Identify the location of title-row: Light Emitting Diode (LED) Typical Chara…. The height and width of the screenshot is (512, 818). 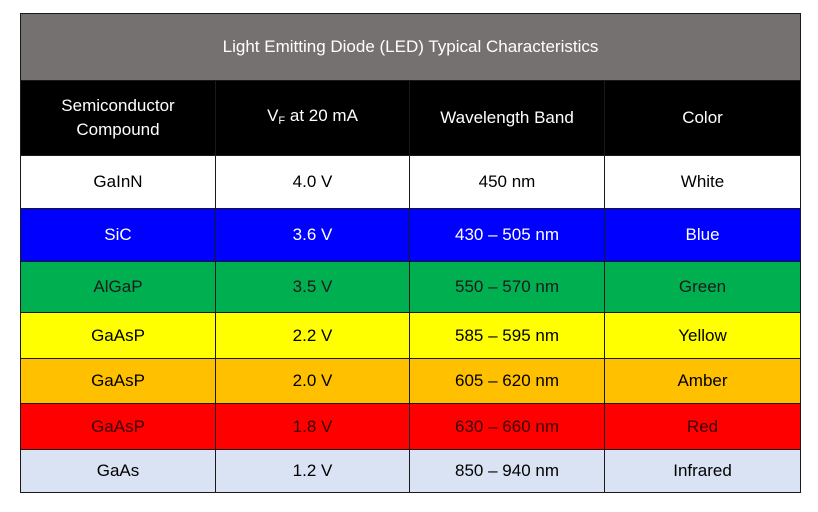
(410, 47).